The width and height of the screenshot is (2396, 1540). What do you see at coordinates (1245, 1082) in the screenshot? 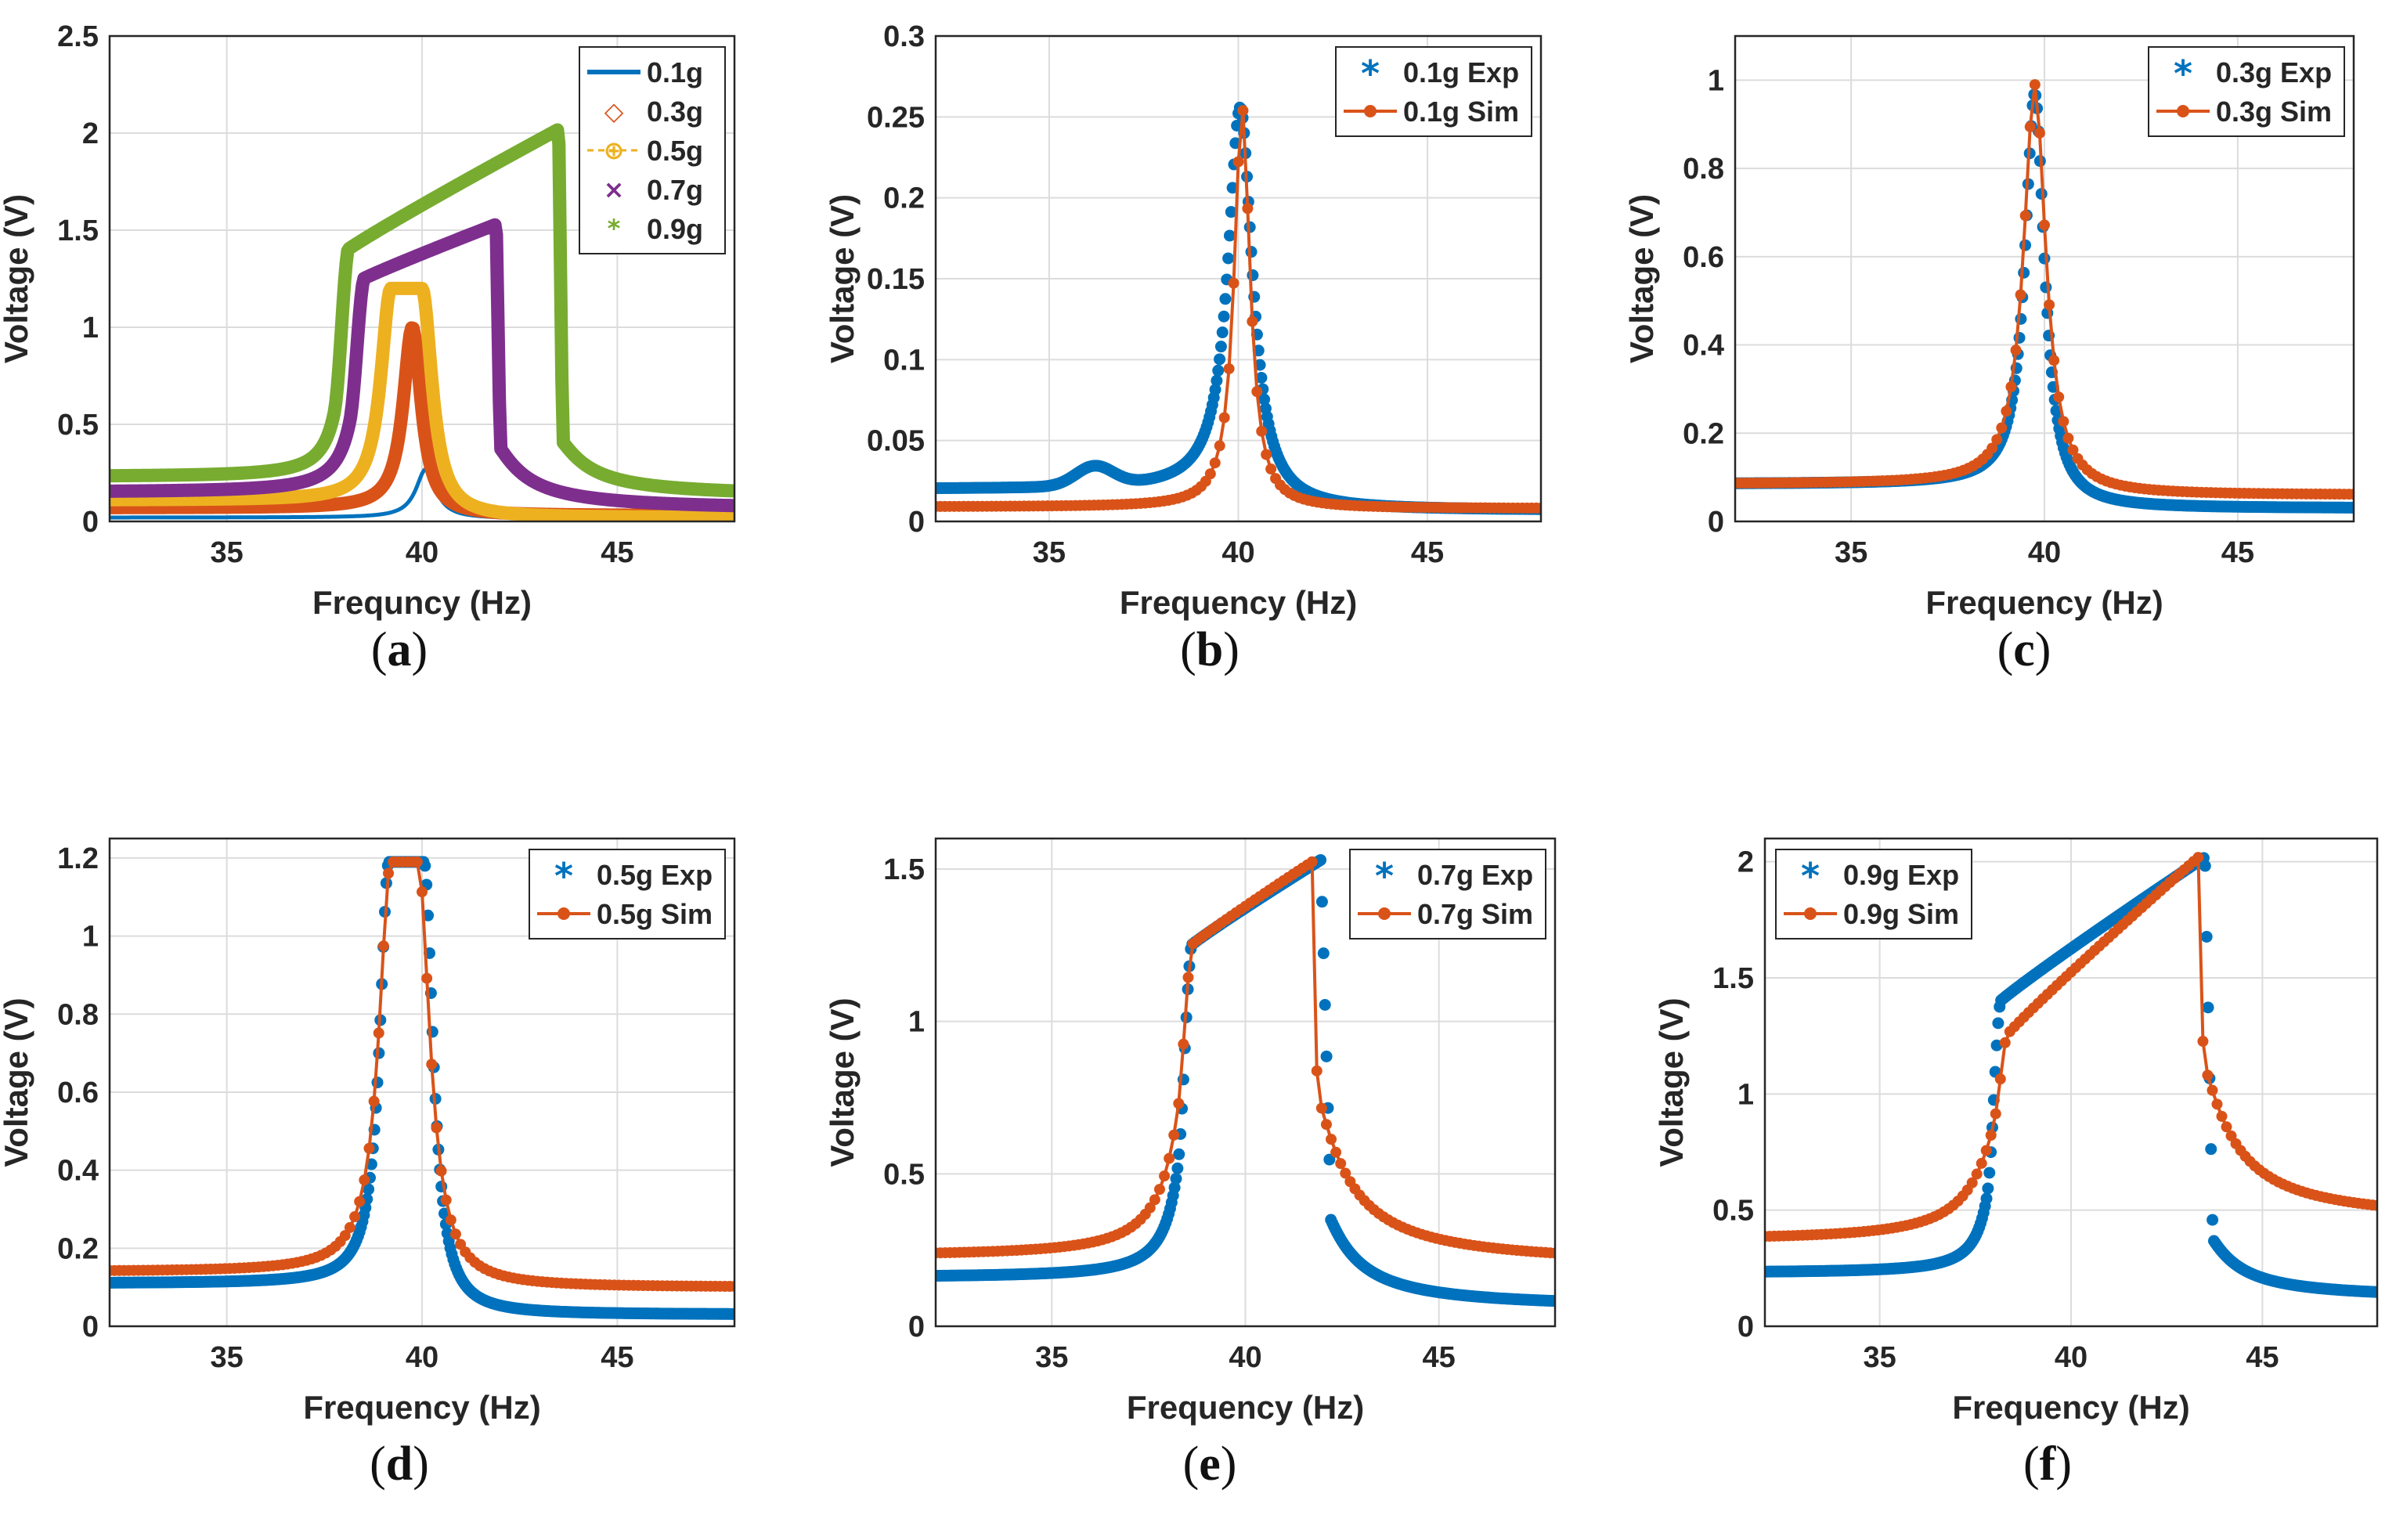
I see `axes-box` at bounding box center [1245, 1082].